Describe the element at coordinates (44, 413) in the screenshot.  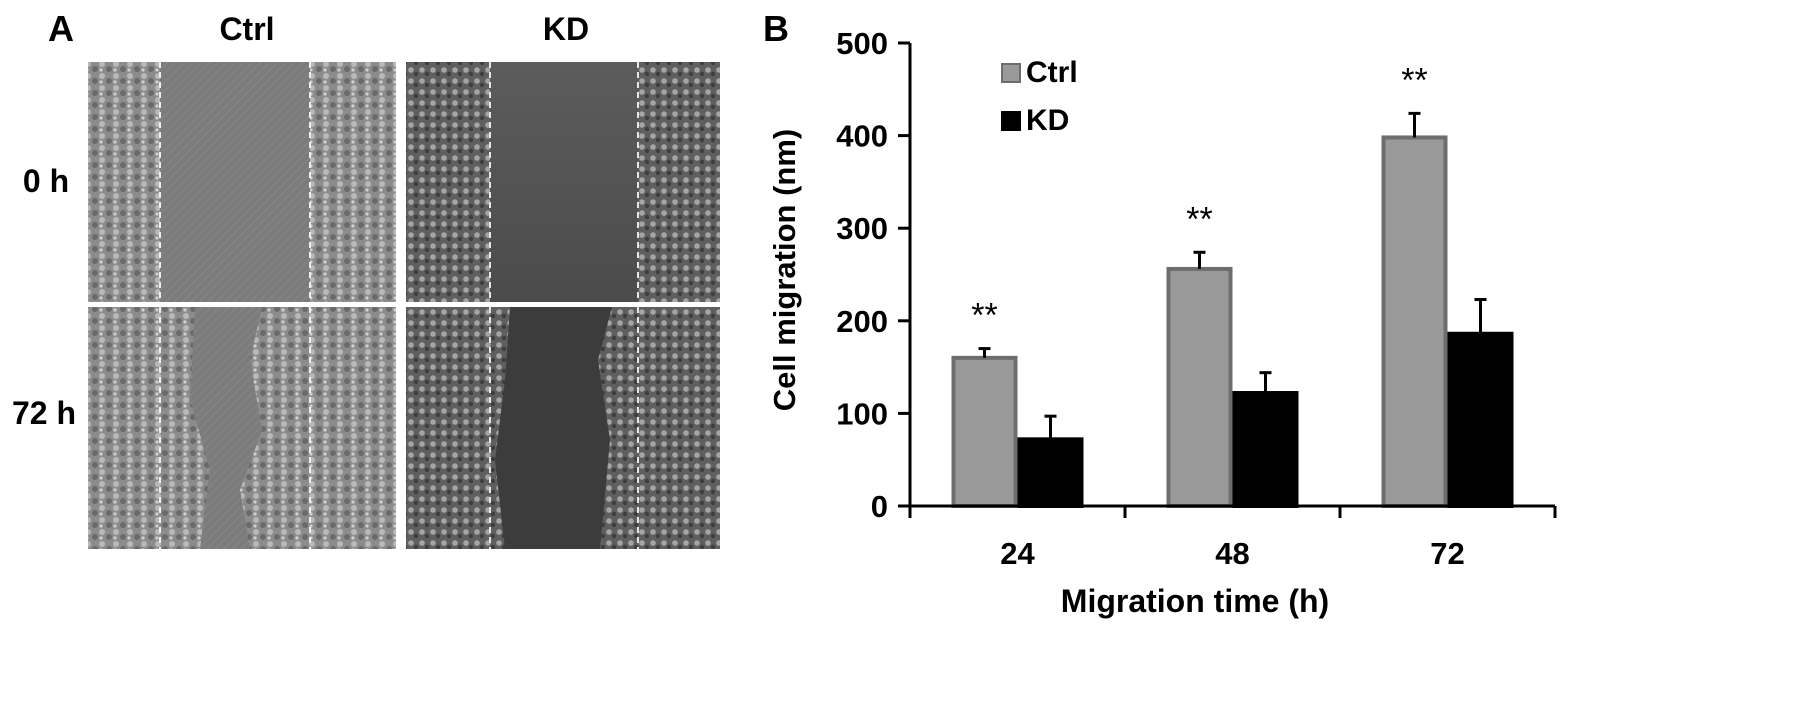
I see `row-label-72h: 72 h` at that location.